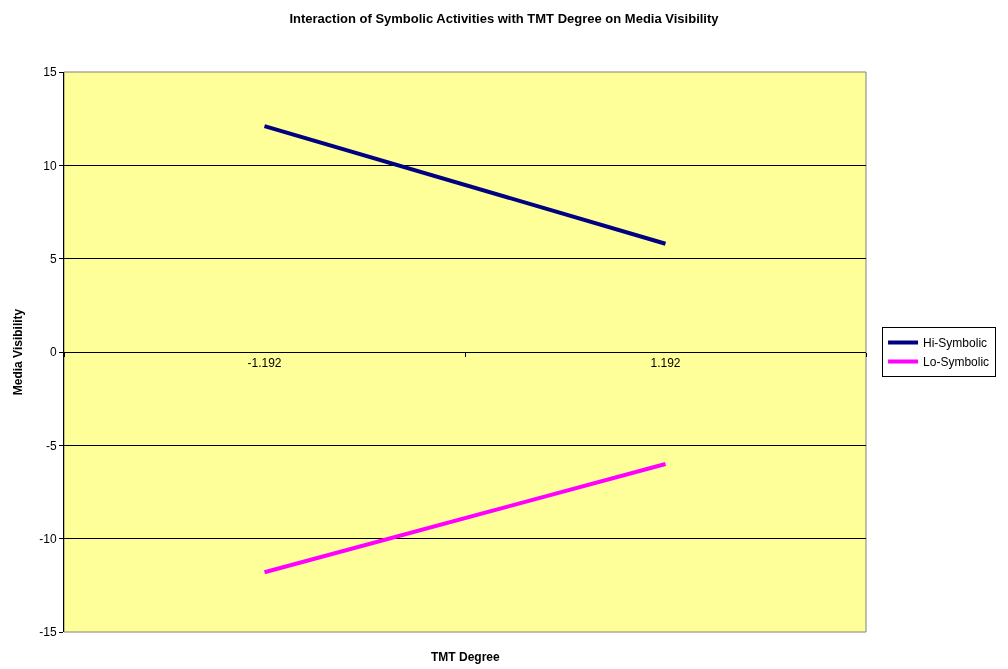 This screenshot has width=1008, height=669. Describe the element at coordinates (956, 362) in the screenshot. I see `legend-label: Lo-Symbolic` at that location.